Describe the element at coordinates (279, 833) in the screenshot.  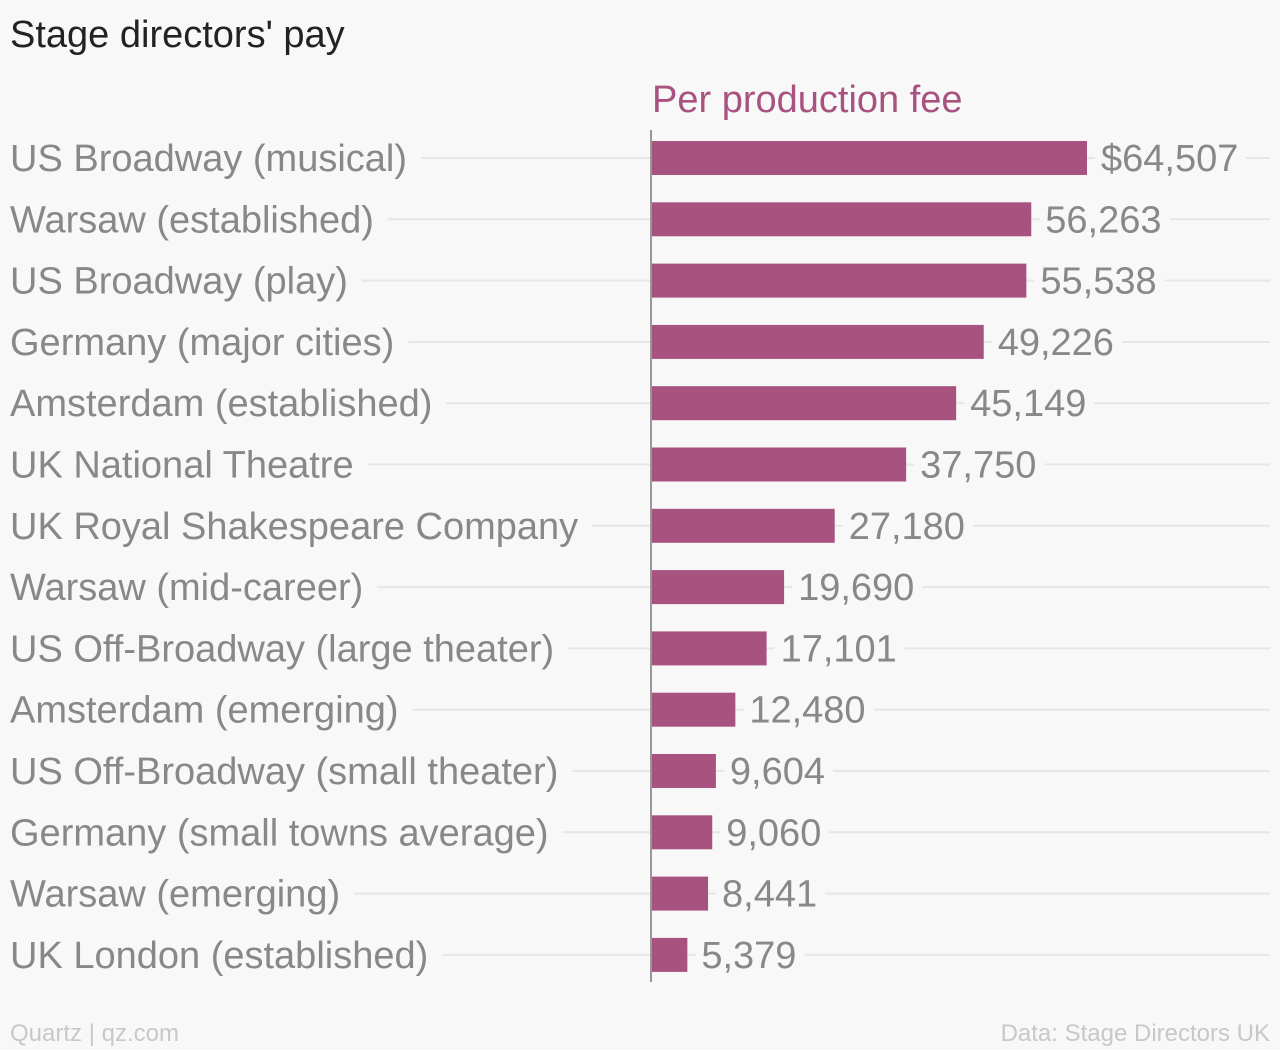
I see `category-label: Germany (small towns average)` at that location.